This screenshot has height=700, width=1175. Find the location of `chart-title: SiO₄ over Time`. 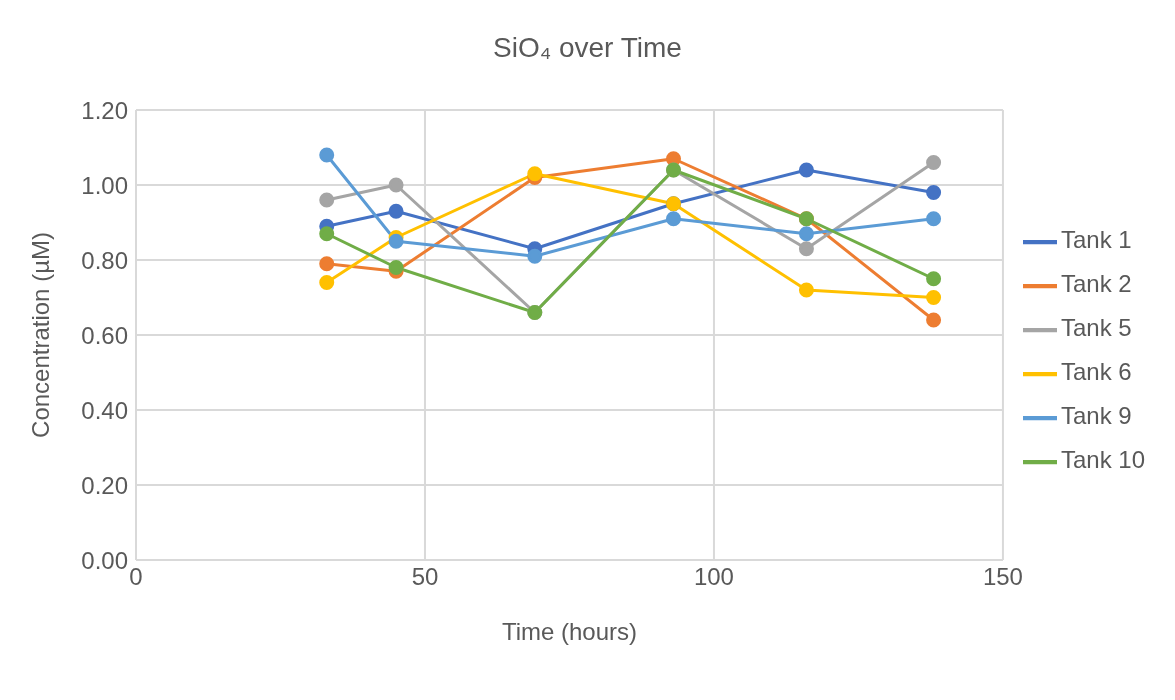

chart-title: SiO₄ over Time is located at coordinates (587, 48).